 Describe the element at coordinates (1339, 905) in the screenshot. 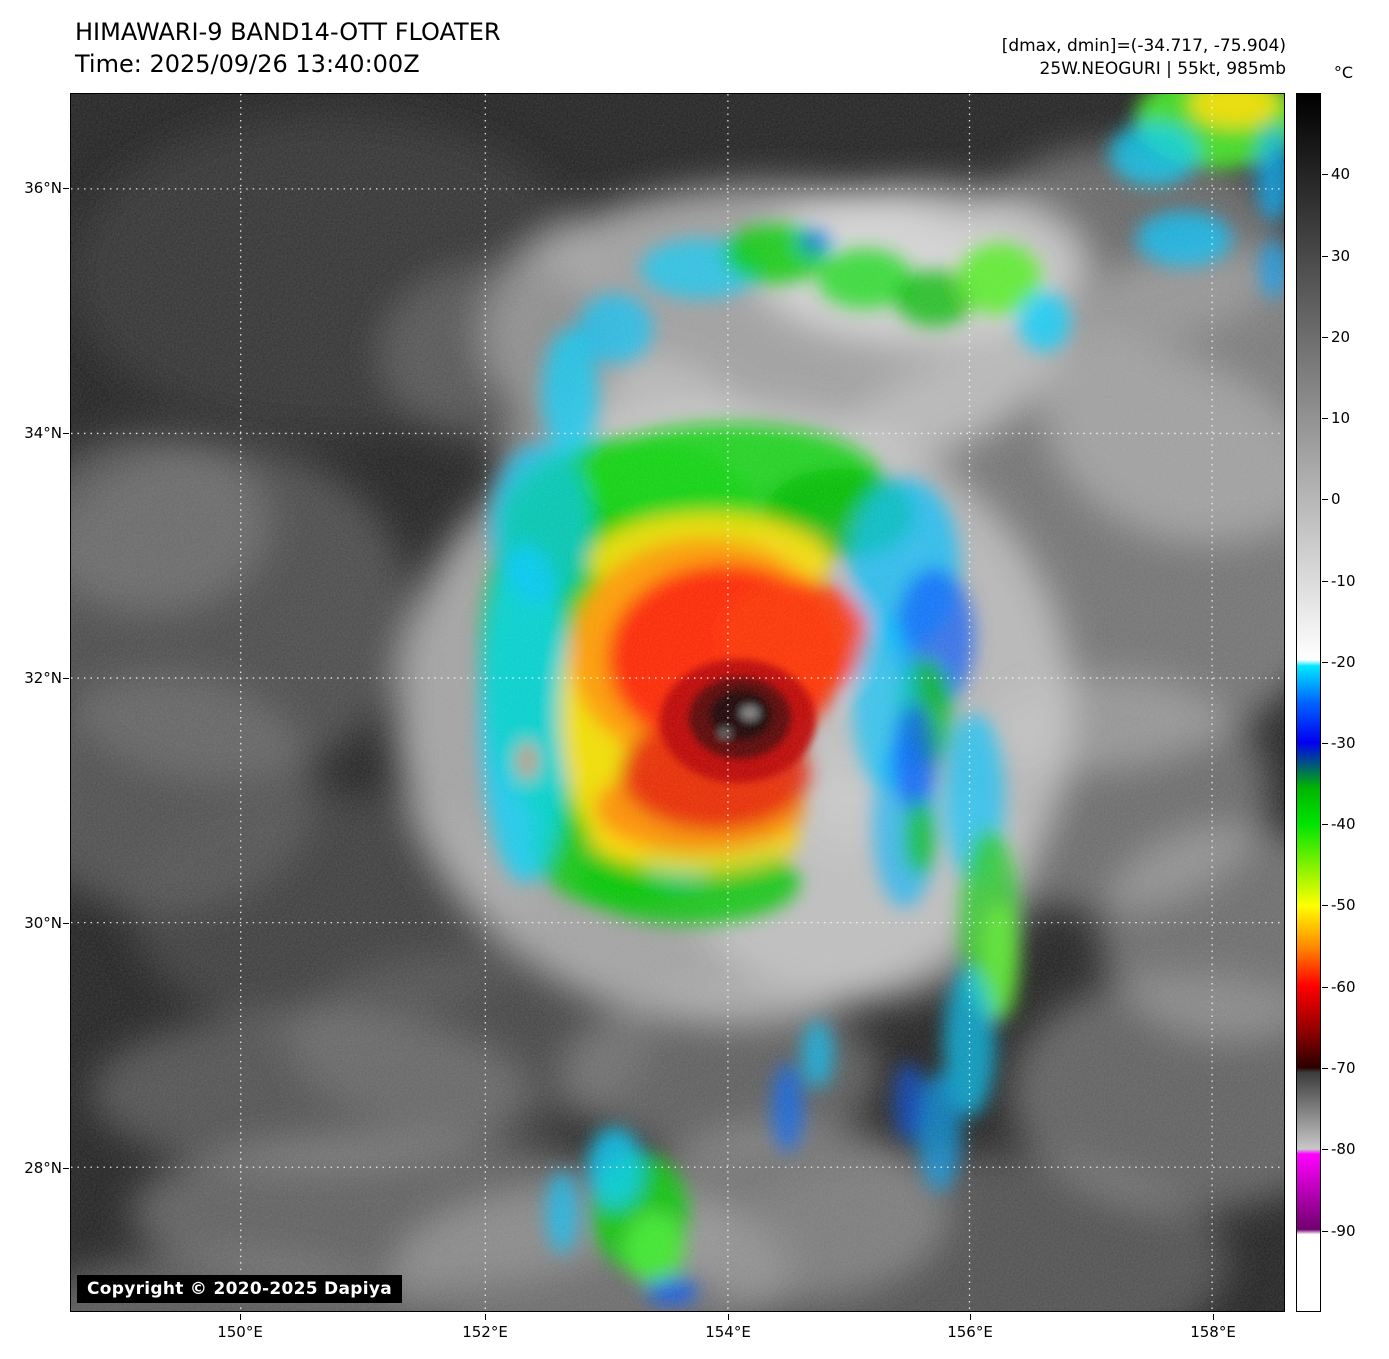

I see `colorbar-tick-n50: -50` at that location.